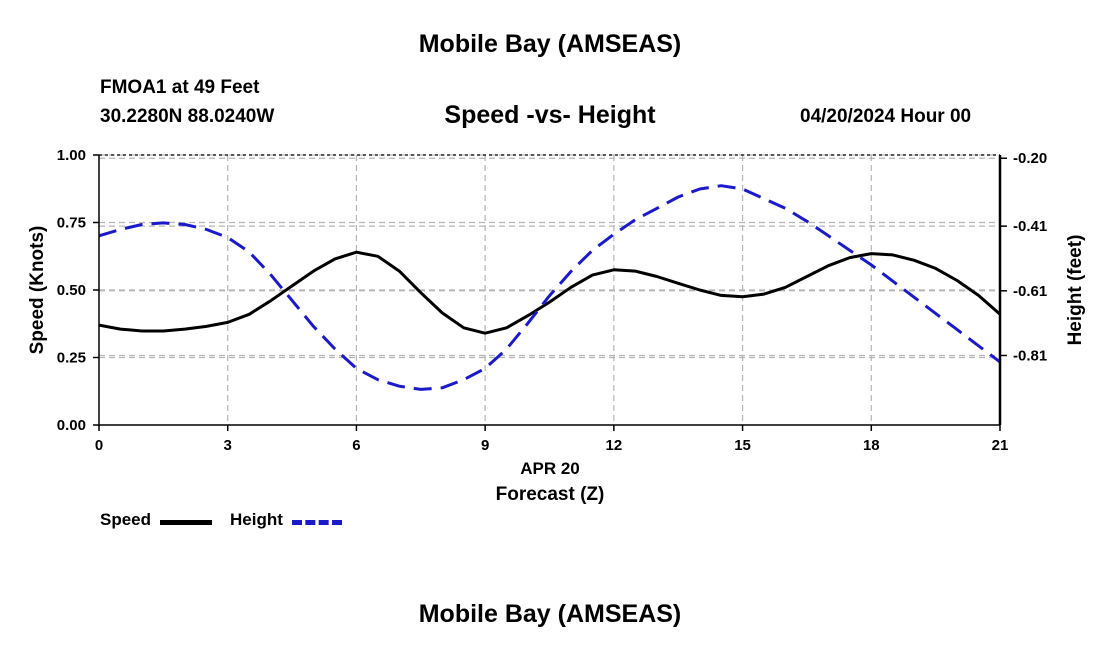  I want to click on legend-height-swatch, so click(317, 522).